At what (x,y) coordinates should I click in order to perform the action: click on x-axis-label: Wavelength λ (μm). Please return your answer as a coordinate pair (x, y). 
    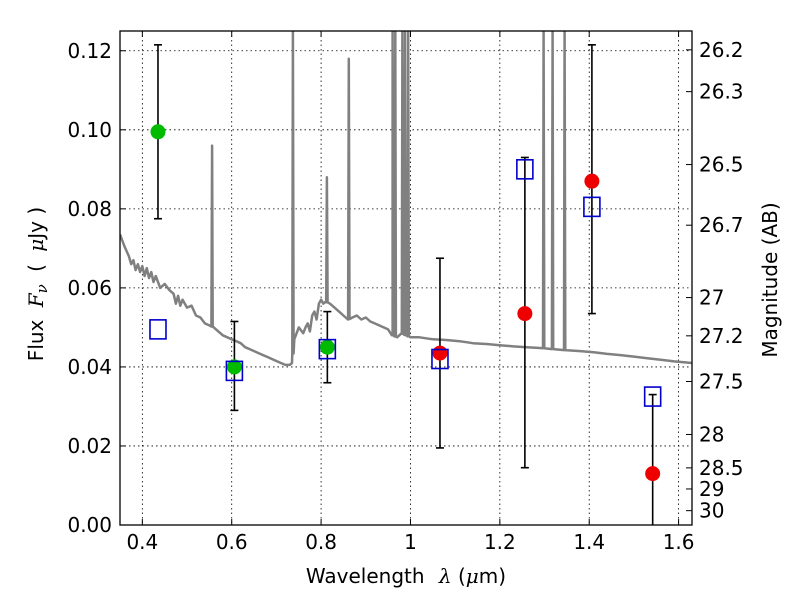
    Looking at the image, I should click on (406, 576).